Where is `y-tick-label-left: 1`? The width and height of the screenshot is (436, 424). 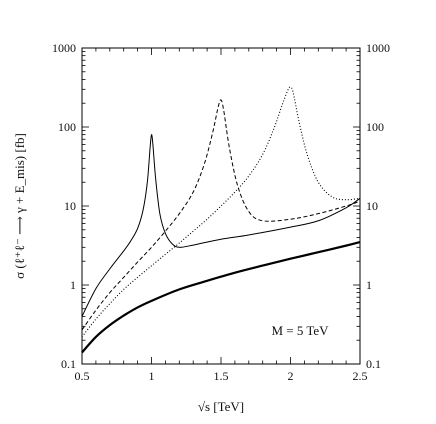
y-tick-label-left: 1 is located at coordinates (73, 285).